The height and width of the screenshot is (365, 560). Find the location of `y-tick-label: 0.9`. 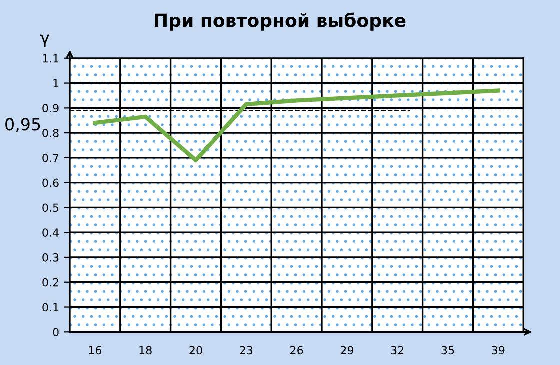

y-tick-label: 0.9 is located at coordinates (50, 108).